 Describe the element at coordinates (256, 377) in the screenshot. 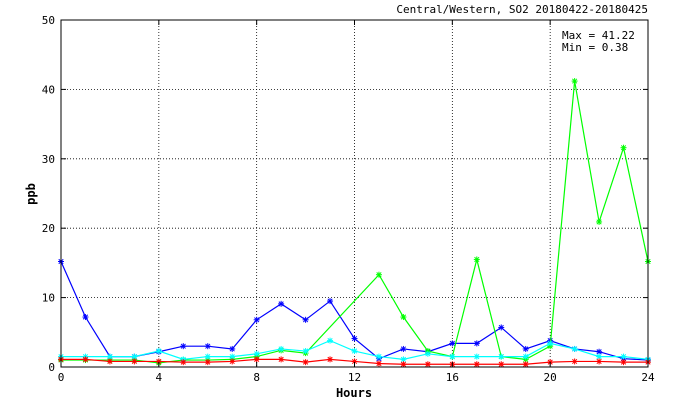

I see `x-tick-label: 8` at that location.